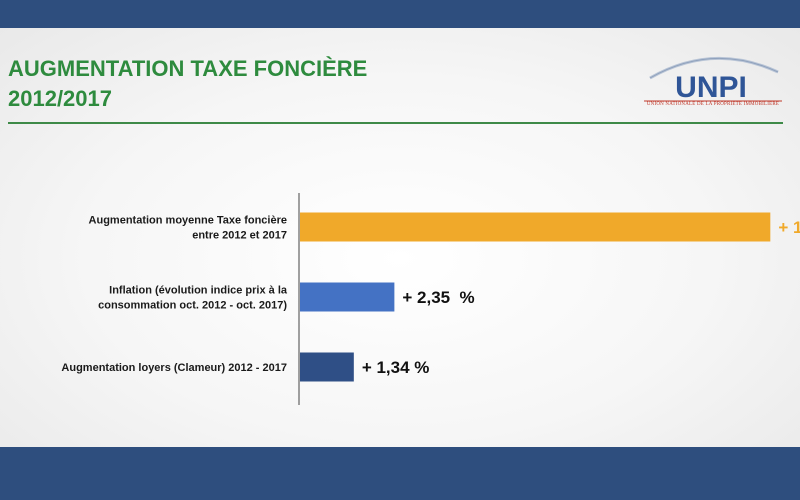 The height and width of the screenshot is (500, 800). What do you see at coordinates (711, 87) in the screenshot?
I see `logo-text: UNPI` at bounding box center [711, 87].